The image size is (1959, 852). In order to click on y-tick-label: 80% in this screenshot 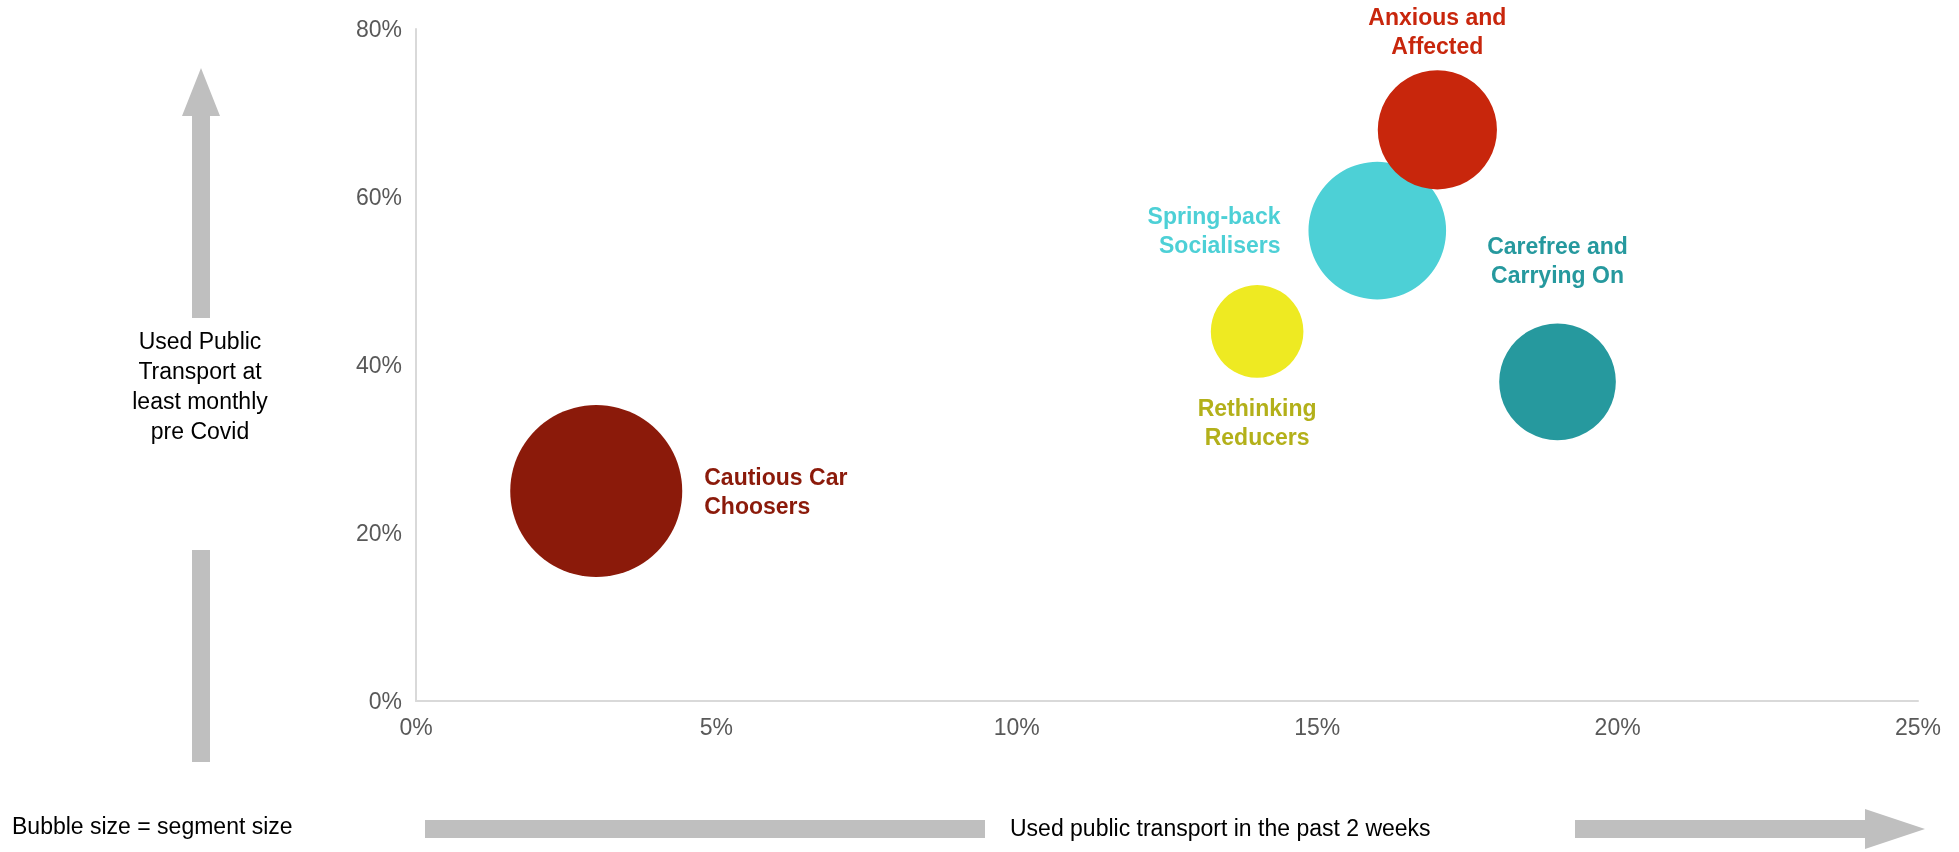, I will do `click(378, 29)`.